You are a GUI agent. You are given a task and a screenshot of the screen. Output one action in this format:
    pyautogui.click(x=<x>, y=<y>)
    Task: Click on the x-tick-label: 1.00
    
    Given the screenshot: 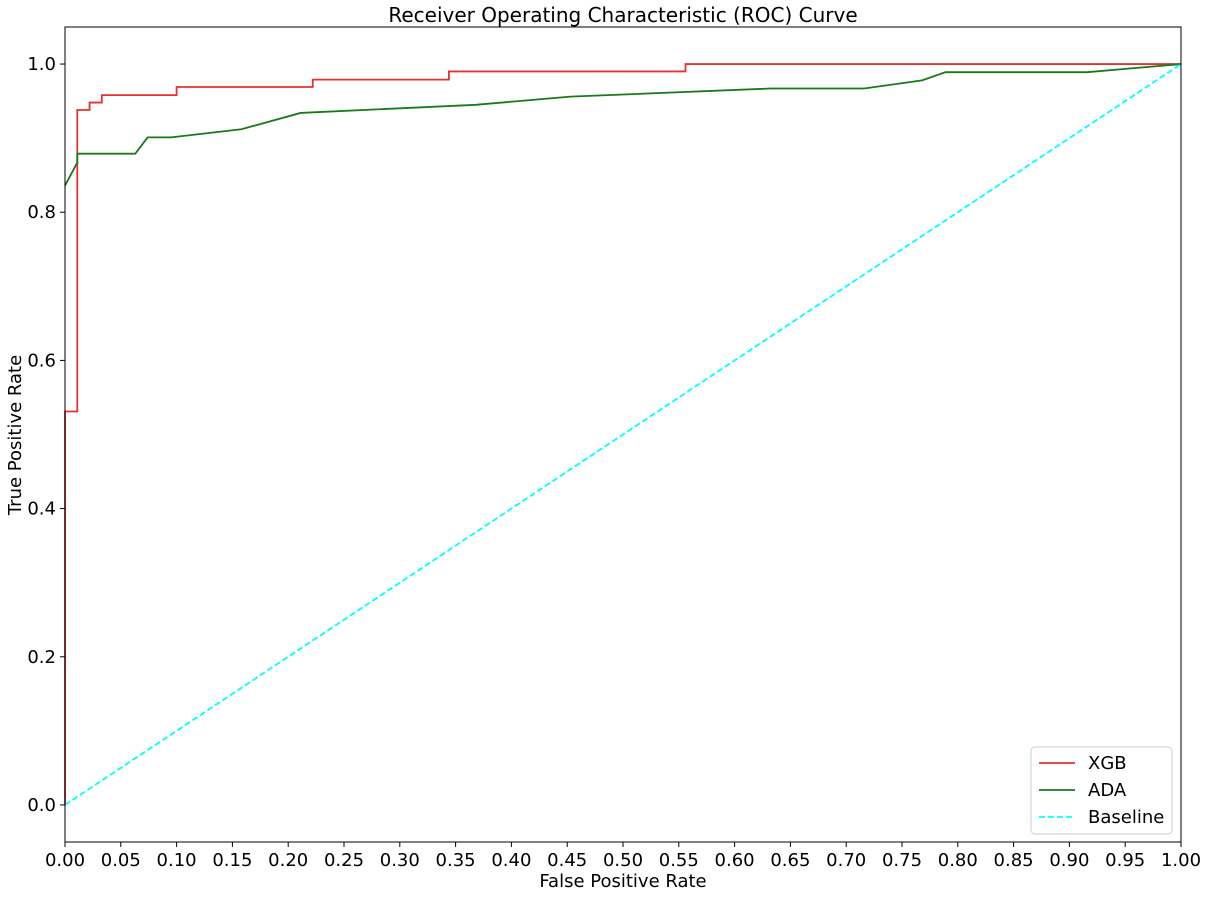 What is the action you would take?
    pyautogui.click(x=1181, y=860)
    